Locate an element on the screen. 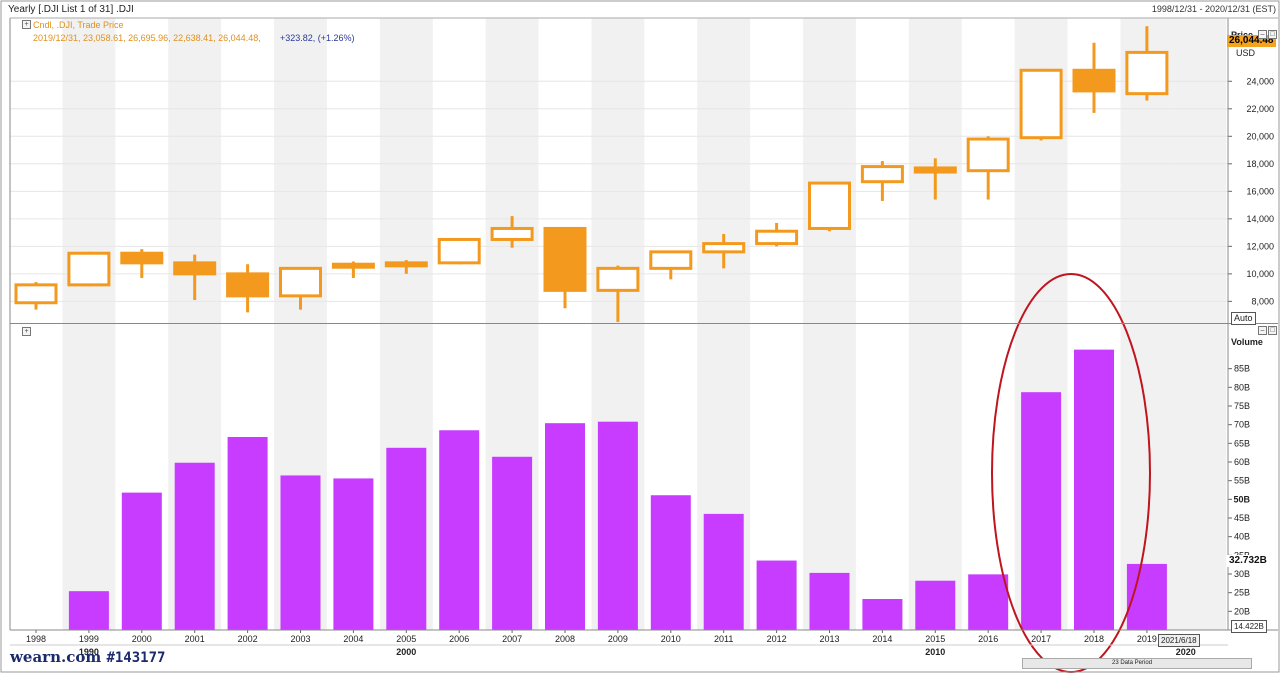 This screenshot has width=1280, height=678. x-tick-label: 2005 is located at coordinates (406, 639).